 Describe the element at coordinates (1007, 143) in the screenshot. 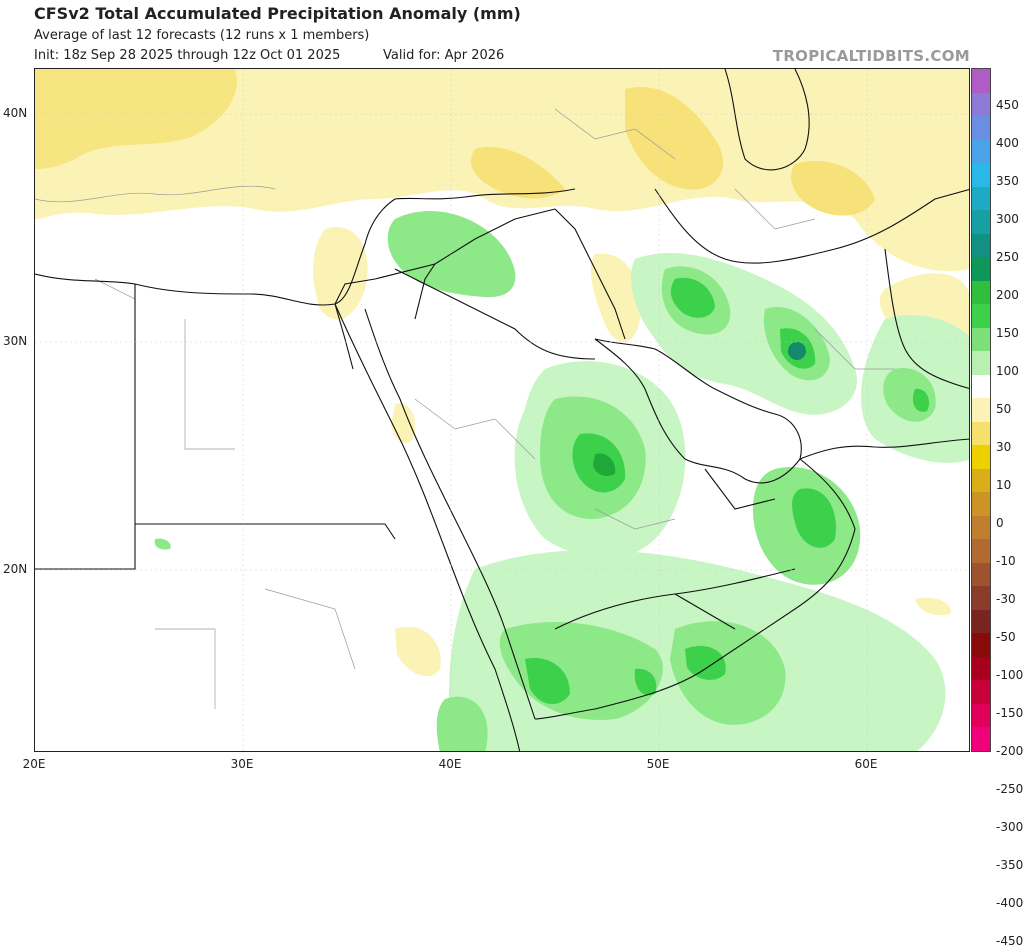

I see `colorbar-label: 400` at that location.